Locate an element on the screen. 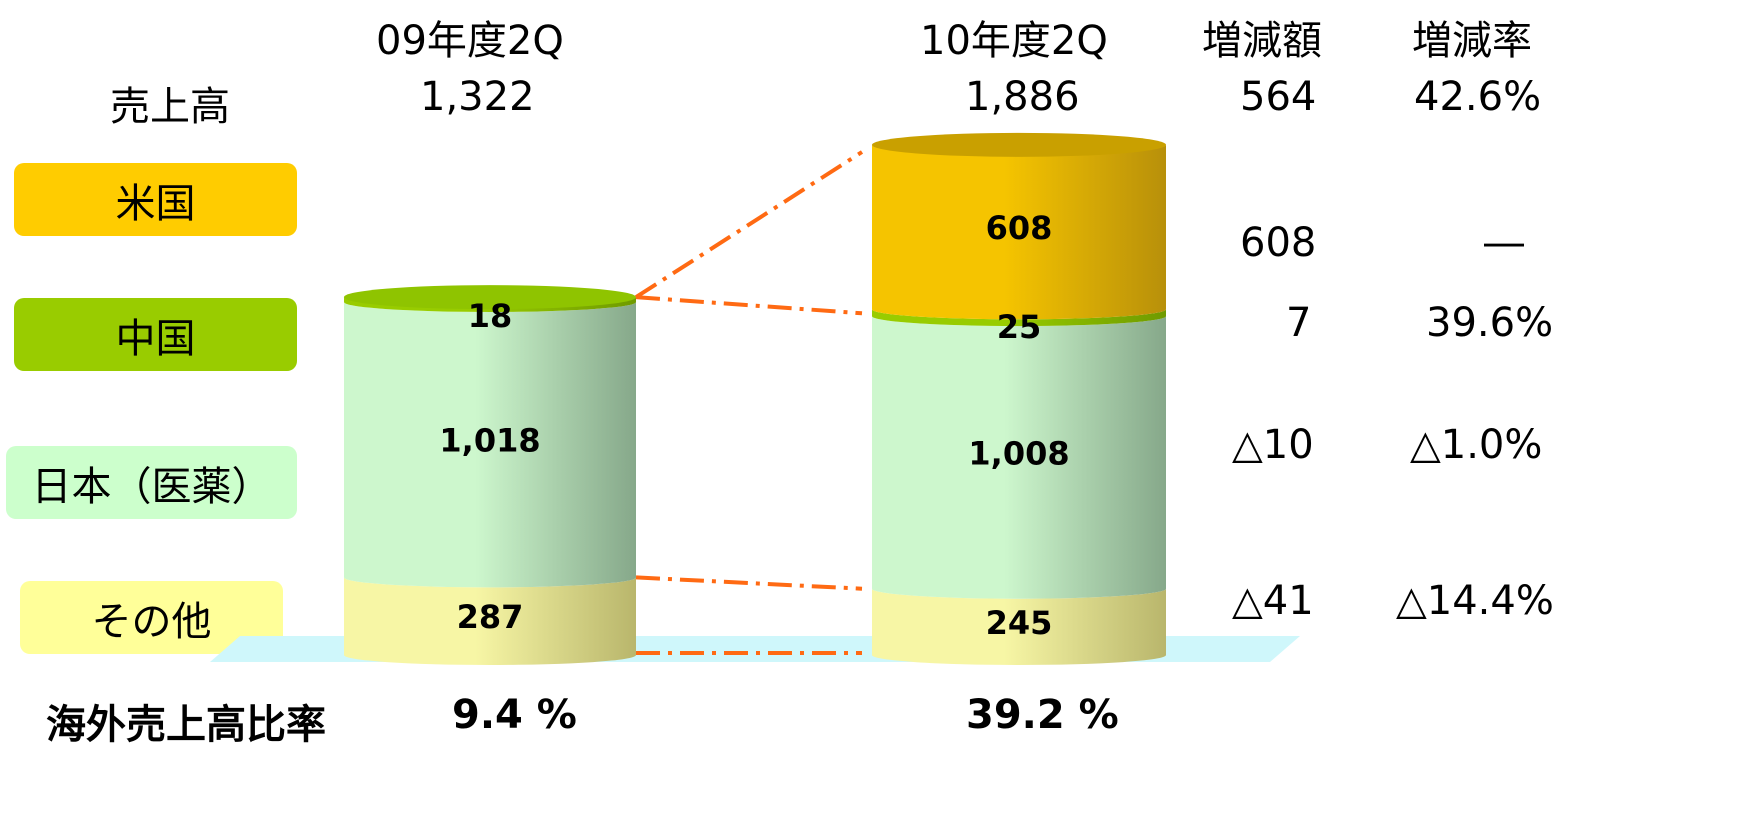 The height and width of the screenshot is (823, 1762). data-label-1-0: 245 is located at coordinates (1019, 623).